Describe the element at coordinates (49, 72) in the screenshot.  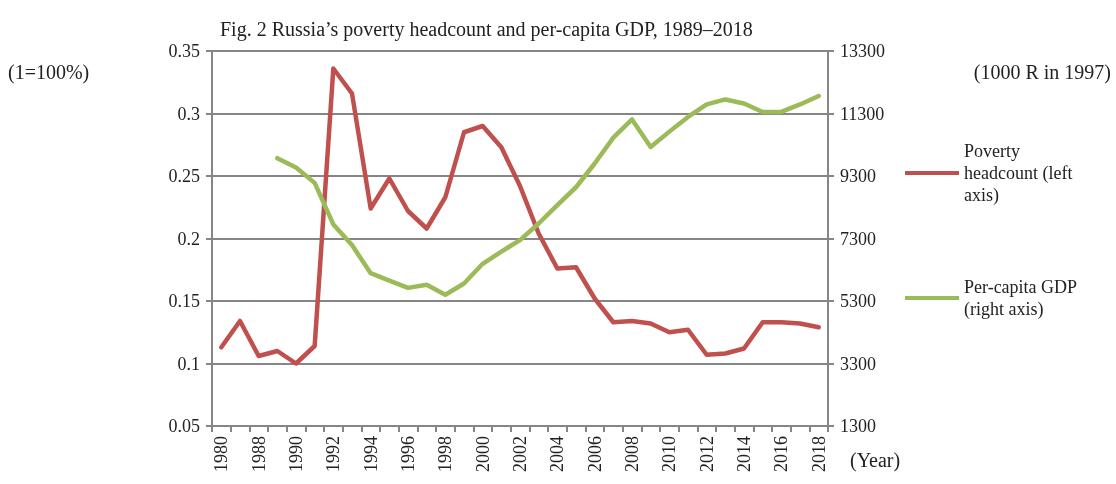
I see `y-axis-title: (1=100%)` at that location.